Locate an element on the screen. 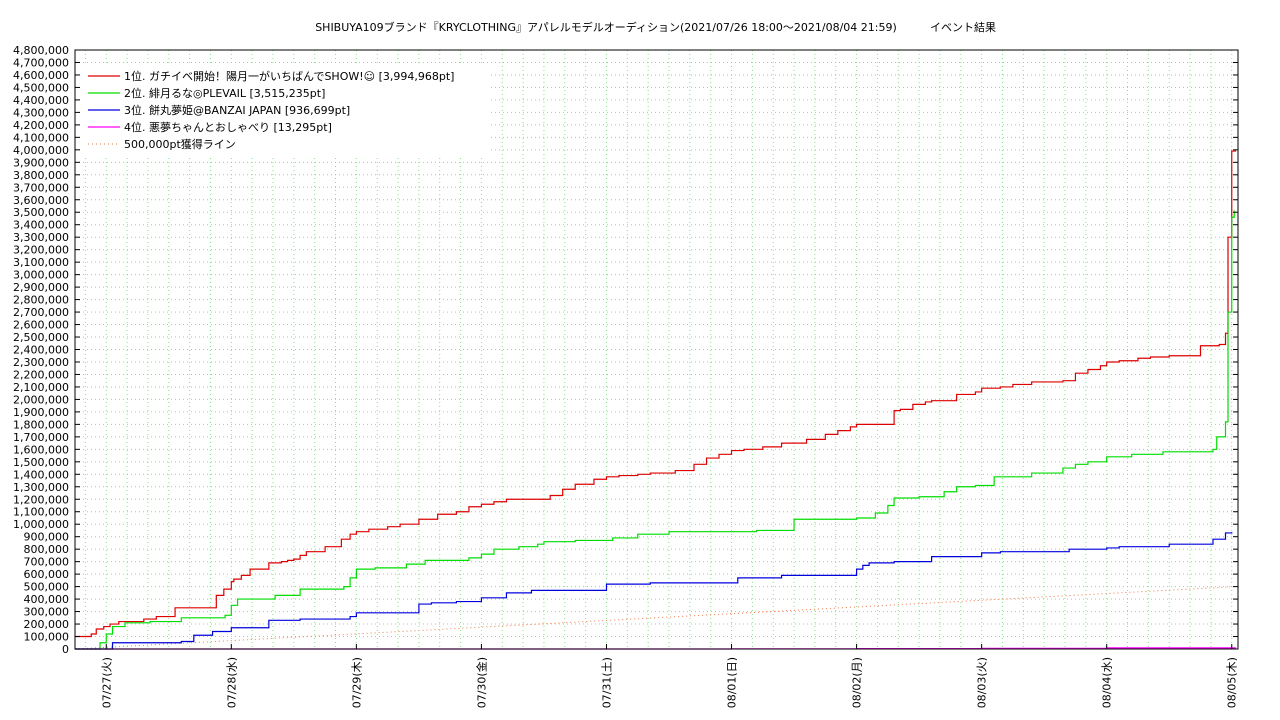 The width and height of the screenshot is (1280, 720). y-tick-label: 4,100,000 is located at coordinates (41, 137).